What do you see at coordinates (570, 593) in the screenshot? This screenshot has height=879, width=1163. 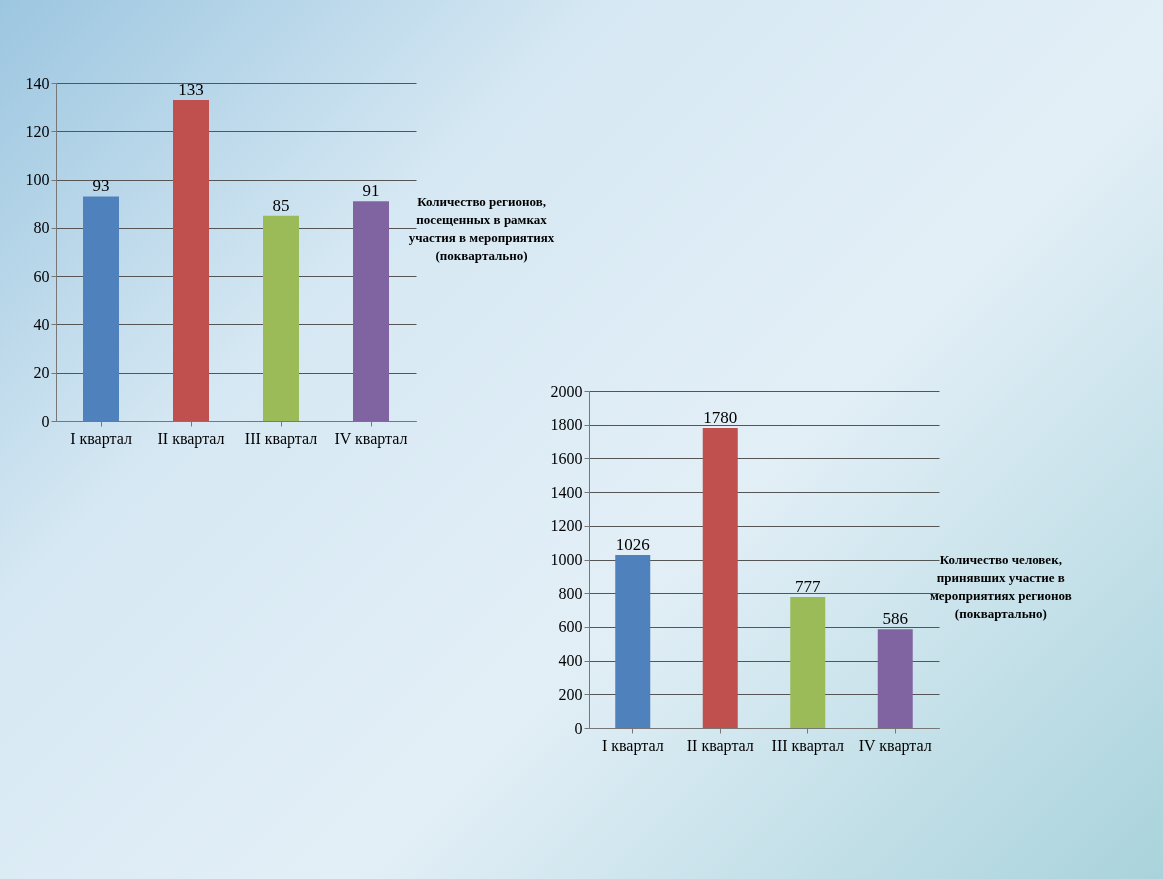 I see `y-tick-label: 800` at bounding box center [570, 593].